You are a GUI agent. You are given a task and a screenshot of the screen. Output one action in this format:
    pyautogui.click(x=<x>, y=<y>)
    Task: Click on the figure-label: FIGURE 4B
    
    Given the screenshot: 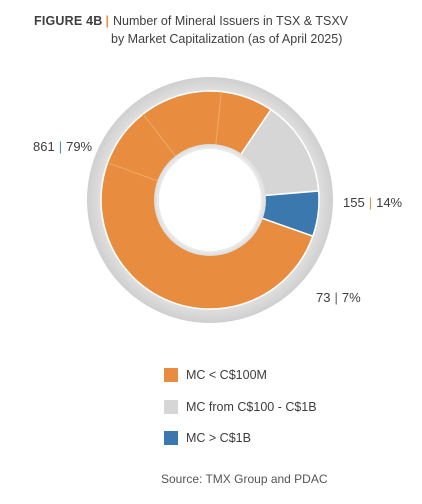 What is the action you would take?
    pyautogui.click(x=68, y=21)
    